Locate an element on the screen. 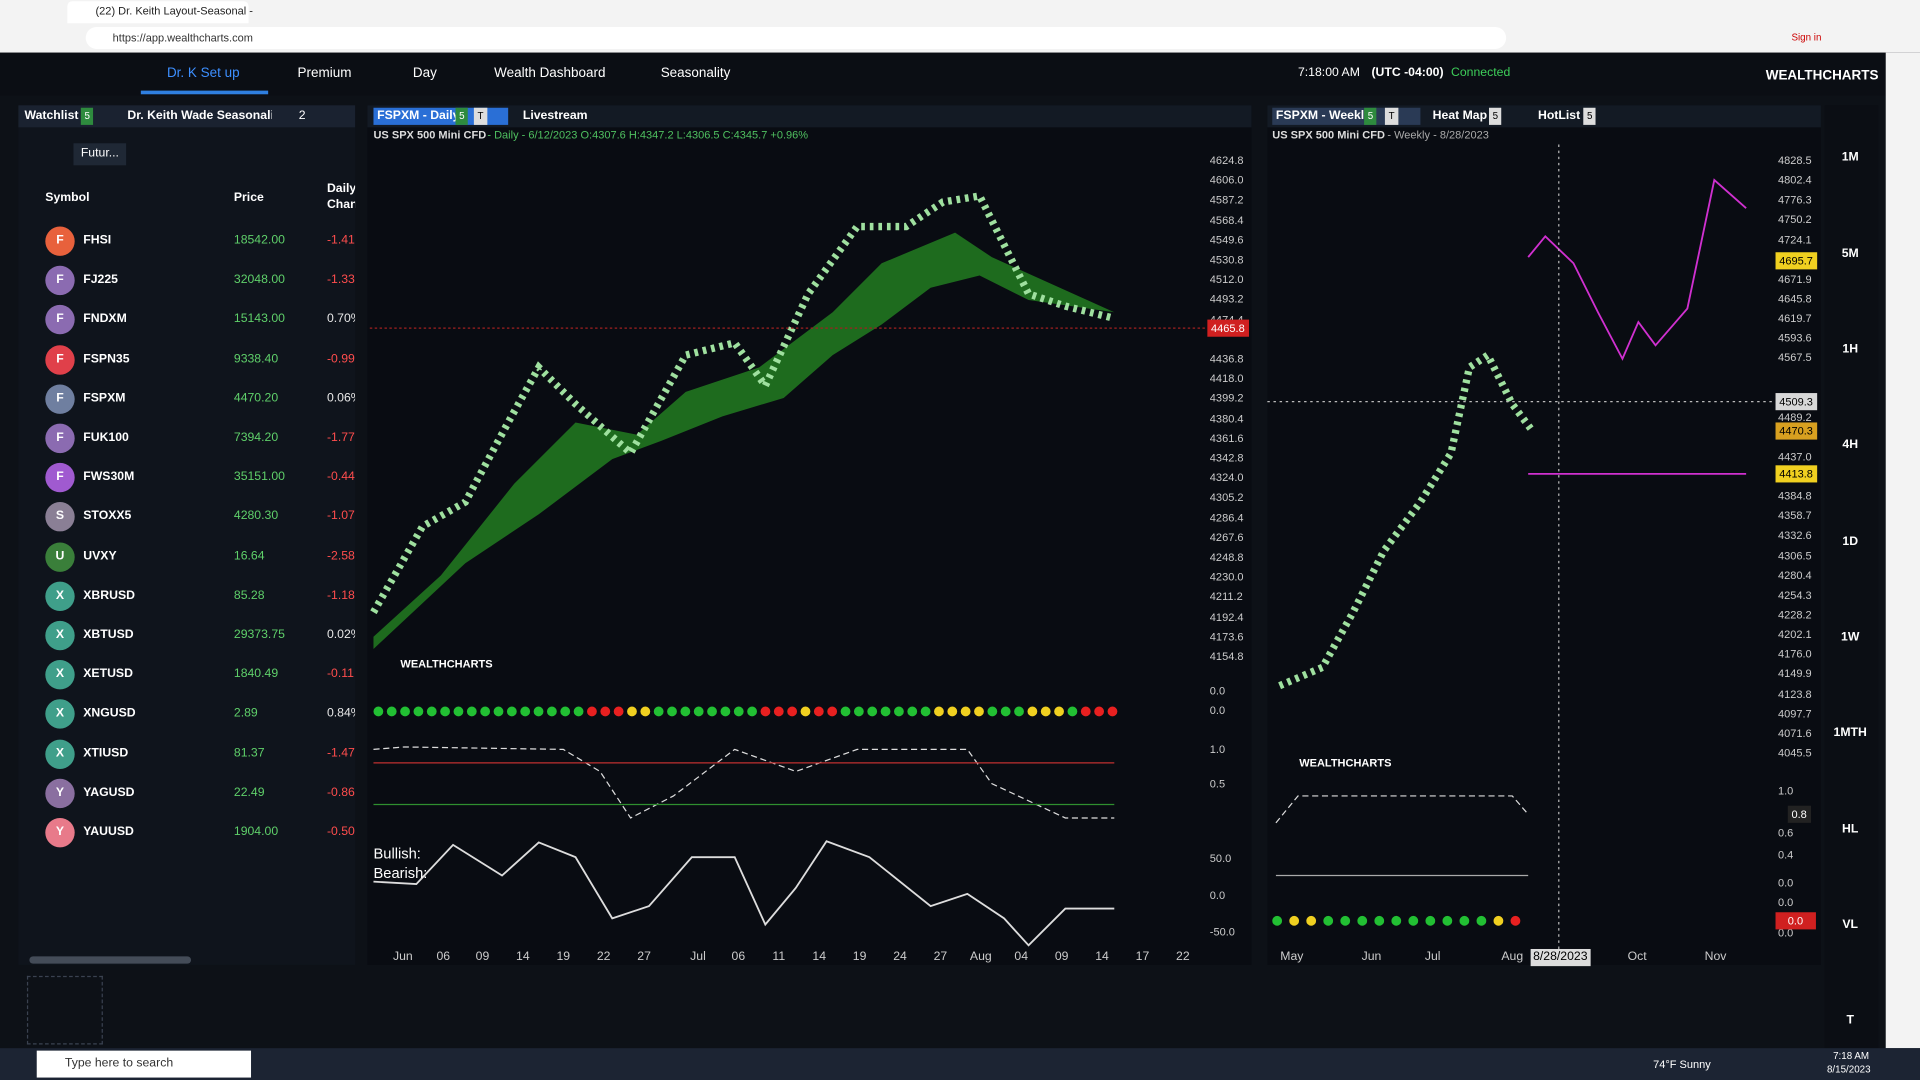  nav-tab: Premium is located at coordinates (324, 73).